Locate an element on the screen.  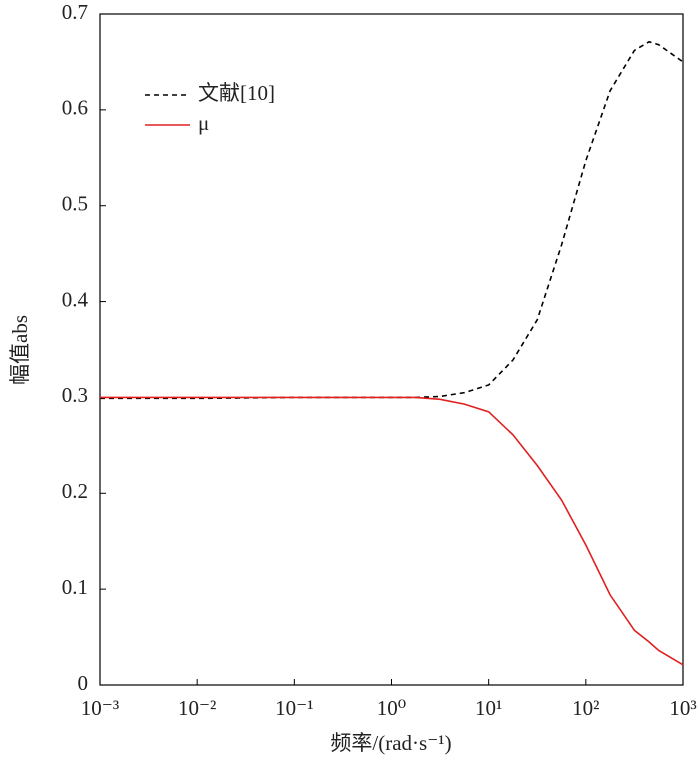
legend-label: μ is located at coordinates (203, 123).